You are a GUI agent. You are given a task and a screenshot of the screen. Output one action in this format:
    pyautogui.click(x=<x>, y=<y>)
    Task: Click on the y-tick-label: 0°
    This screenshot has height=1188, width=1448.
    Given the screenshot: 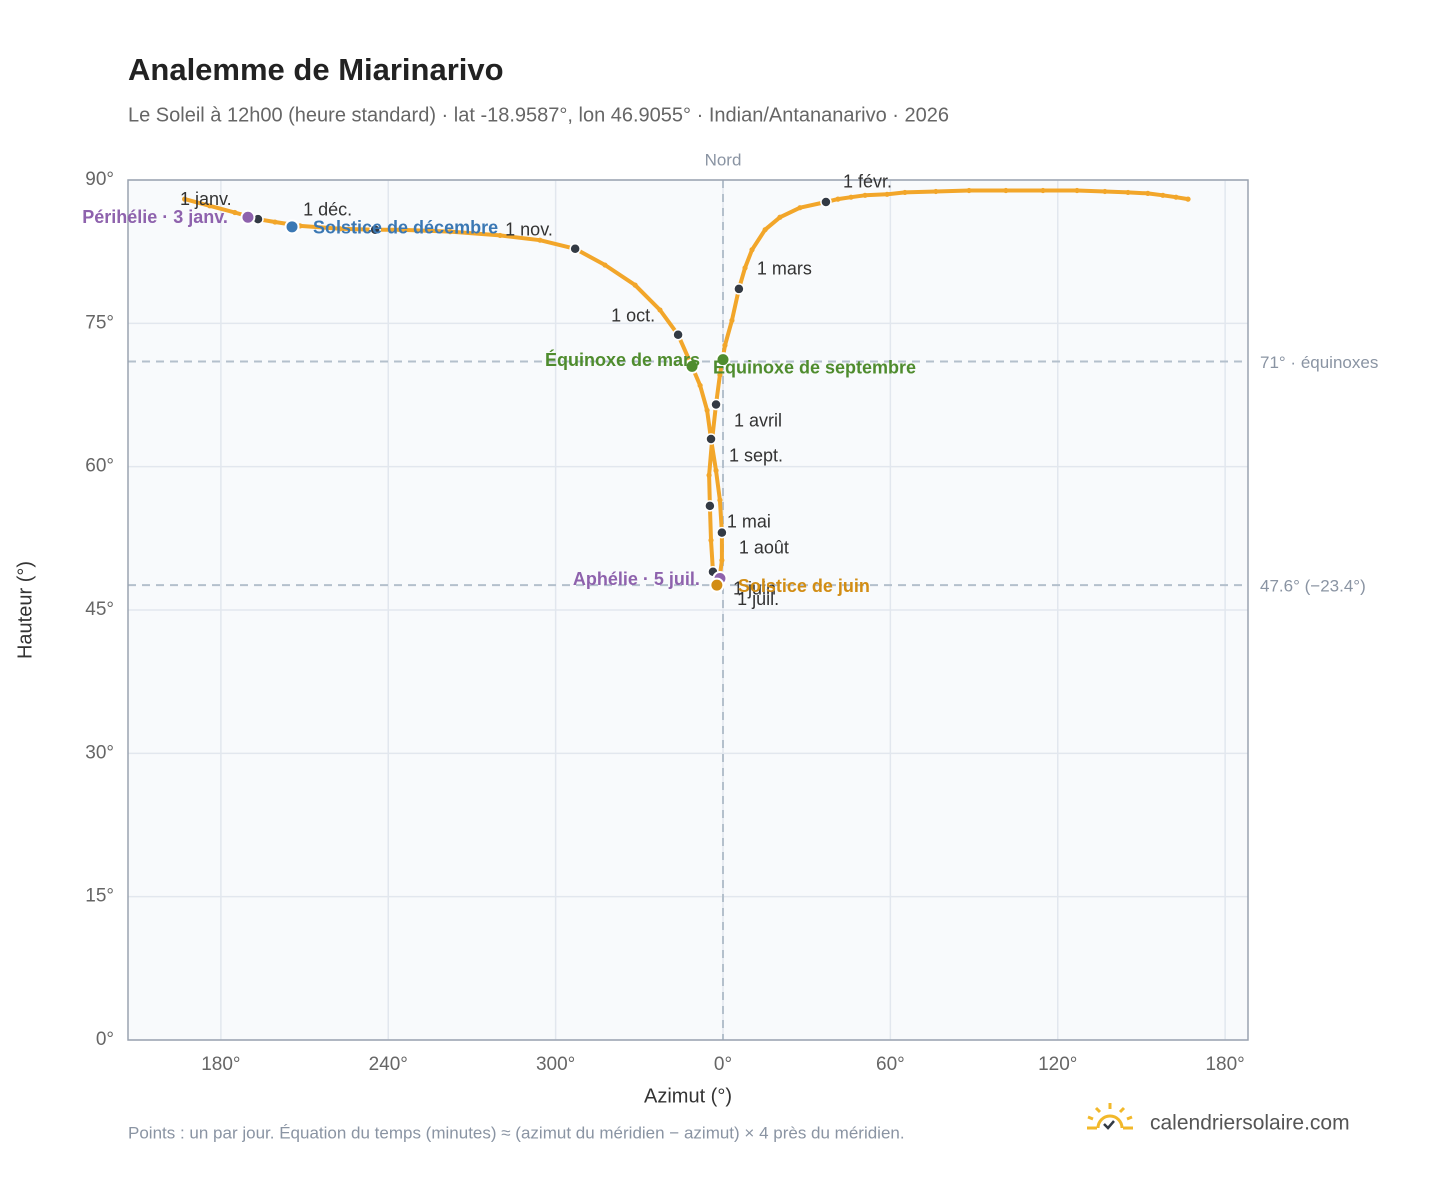 What is the action you would take?
    pyautogui.click(x=105, y=1039)
    